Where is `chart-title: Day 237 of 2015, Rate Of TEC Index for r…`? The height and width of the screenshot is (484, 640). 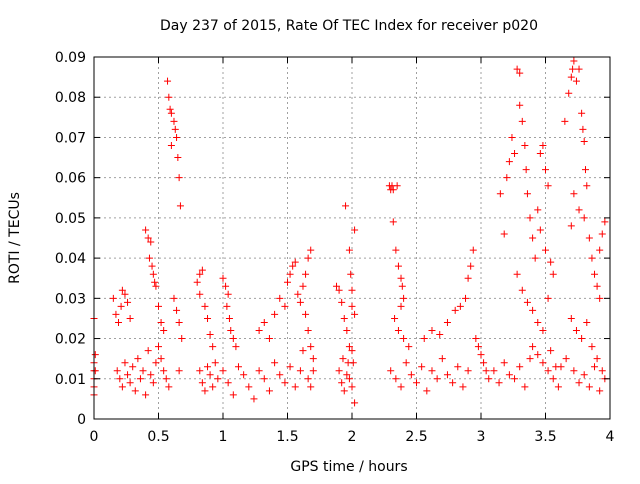 chart-title: Day 237 of 2015, Rate Of TEC Index for r… is located at coordinates (349, 26).